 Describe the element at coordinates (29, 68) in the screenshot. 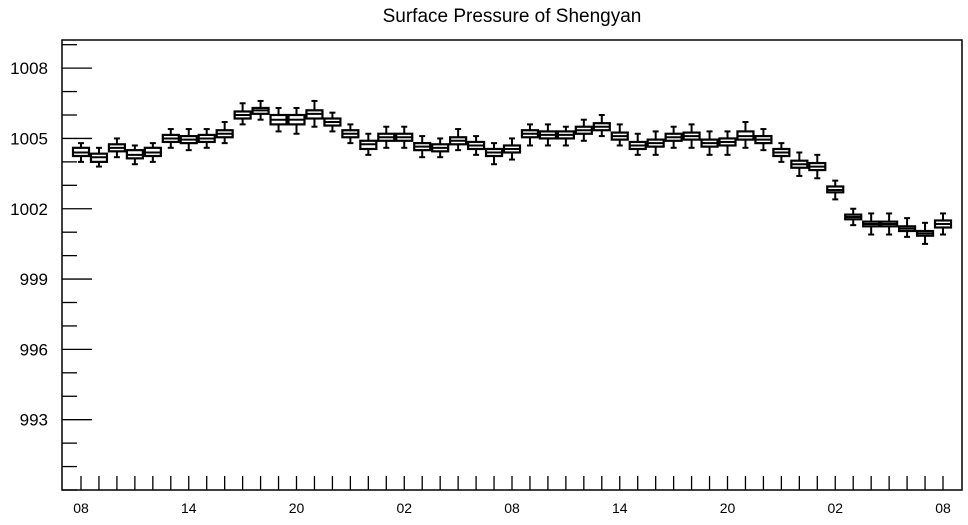

I see `y-tick-label: 1008` at that location.